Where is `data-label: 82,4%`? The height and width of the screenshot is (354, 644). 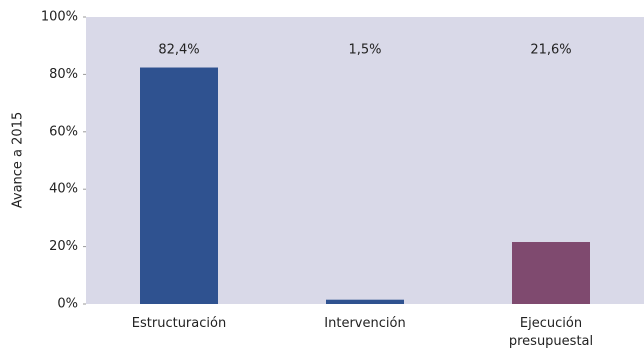
data-label: 82,4% is located at coordinates (178, 50).